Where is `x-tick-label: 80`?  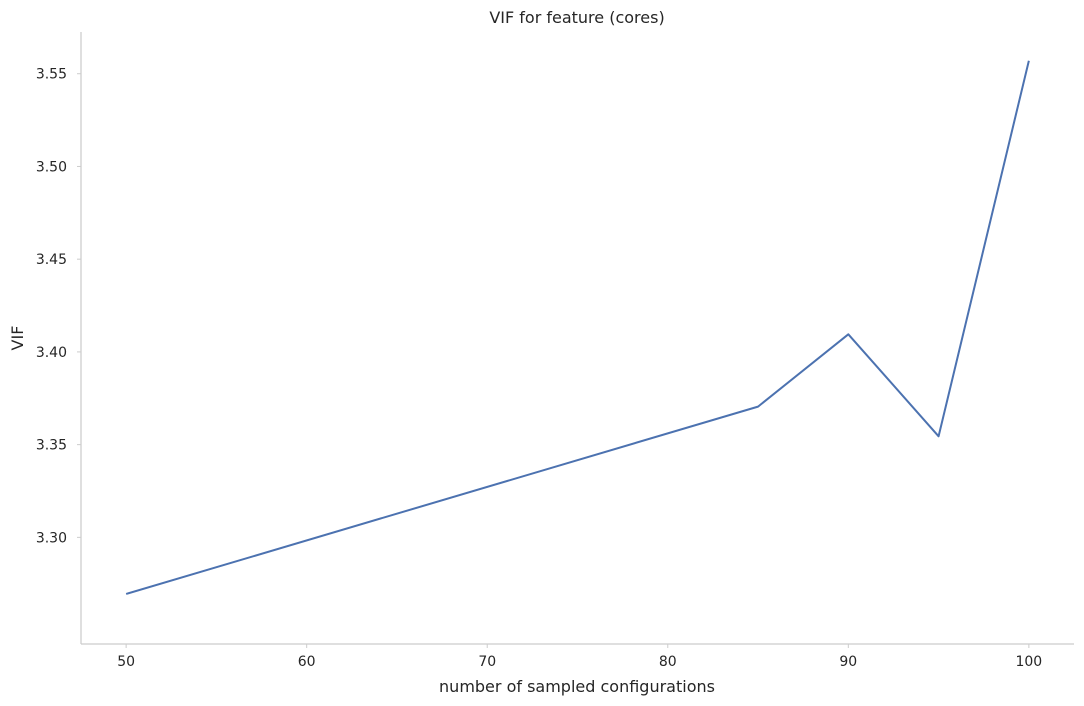
x-tick-label: 80 is located at coordinates (668, 662).